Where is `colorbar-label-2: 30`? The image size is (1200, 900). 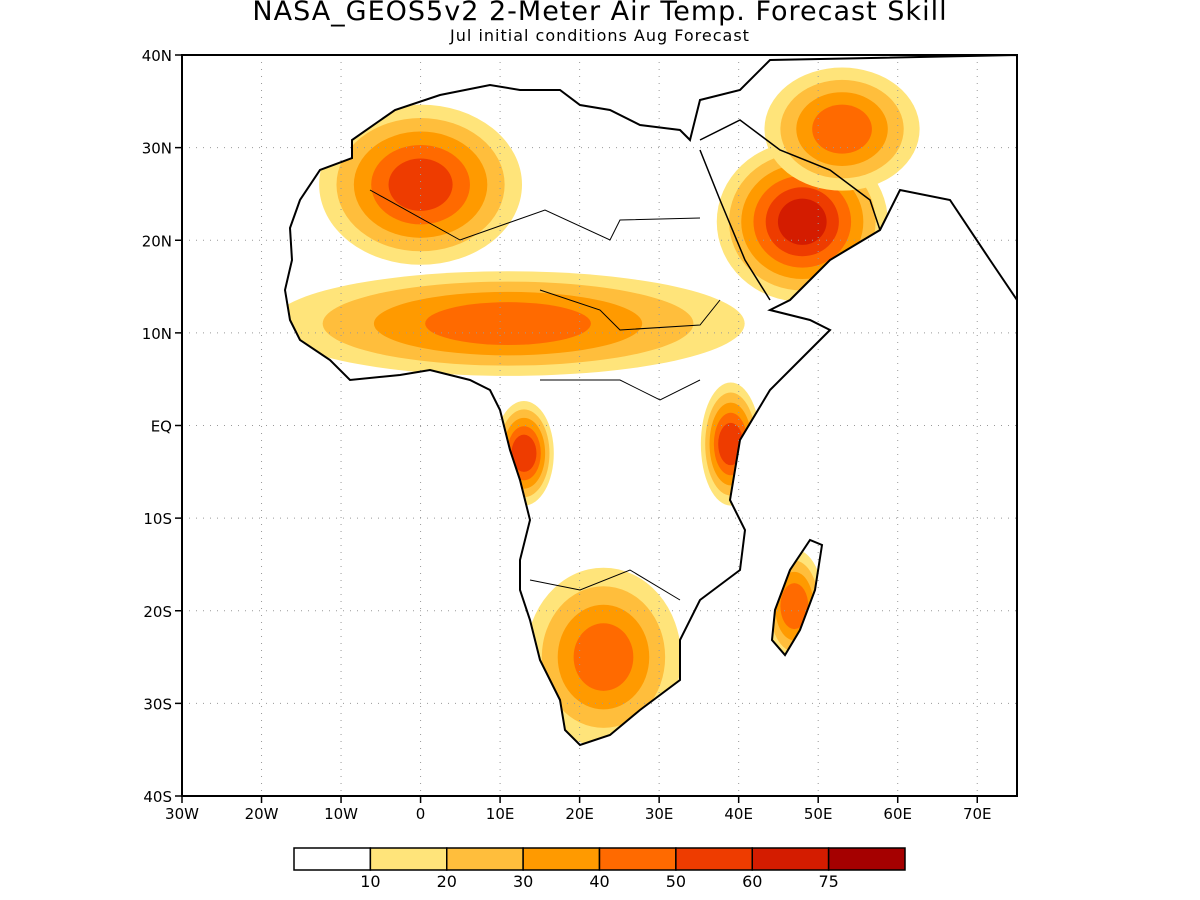
colorbar-label-2: 30 is located at coordinates (523, 881).